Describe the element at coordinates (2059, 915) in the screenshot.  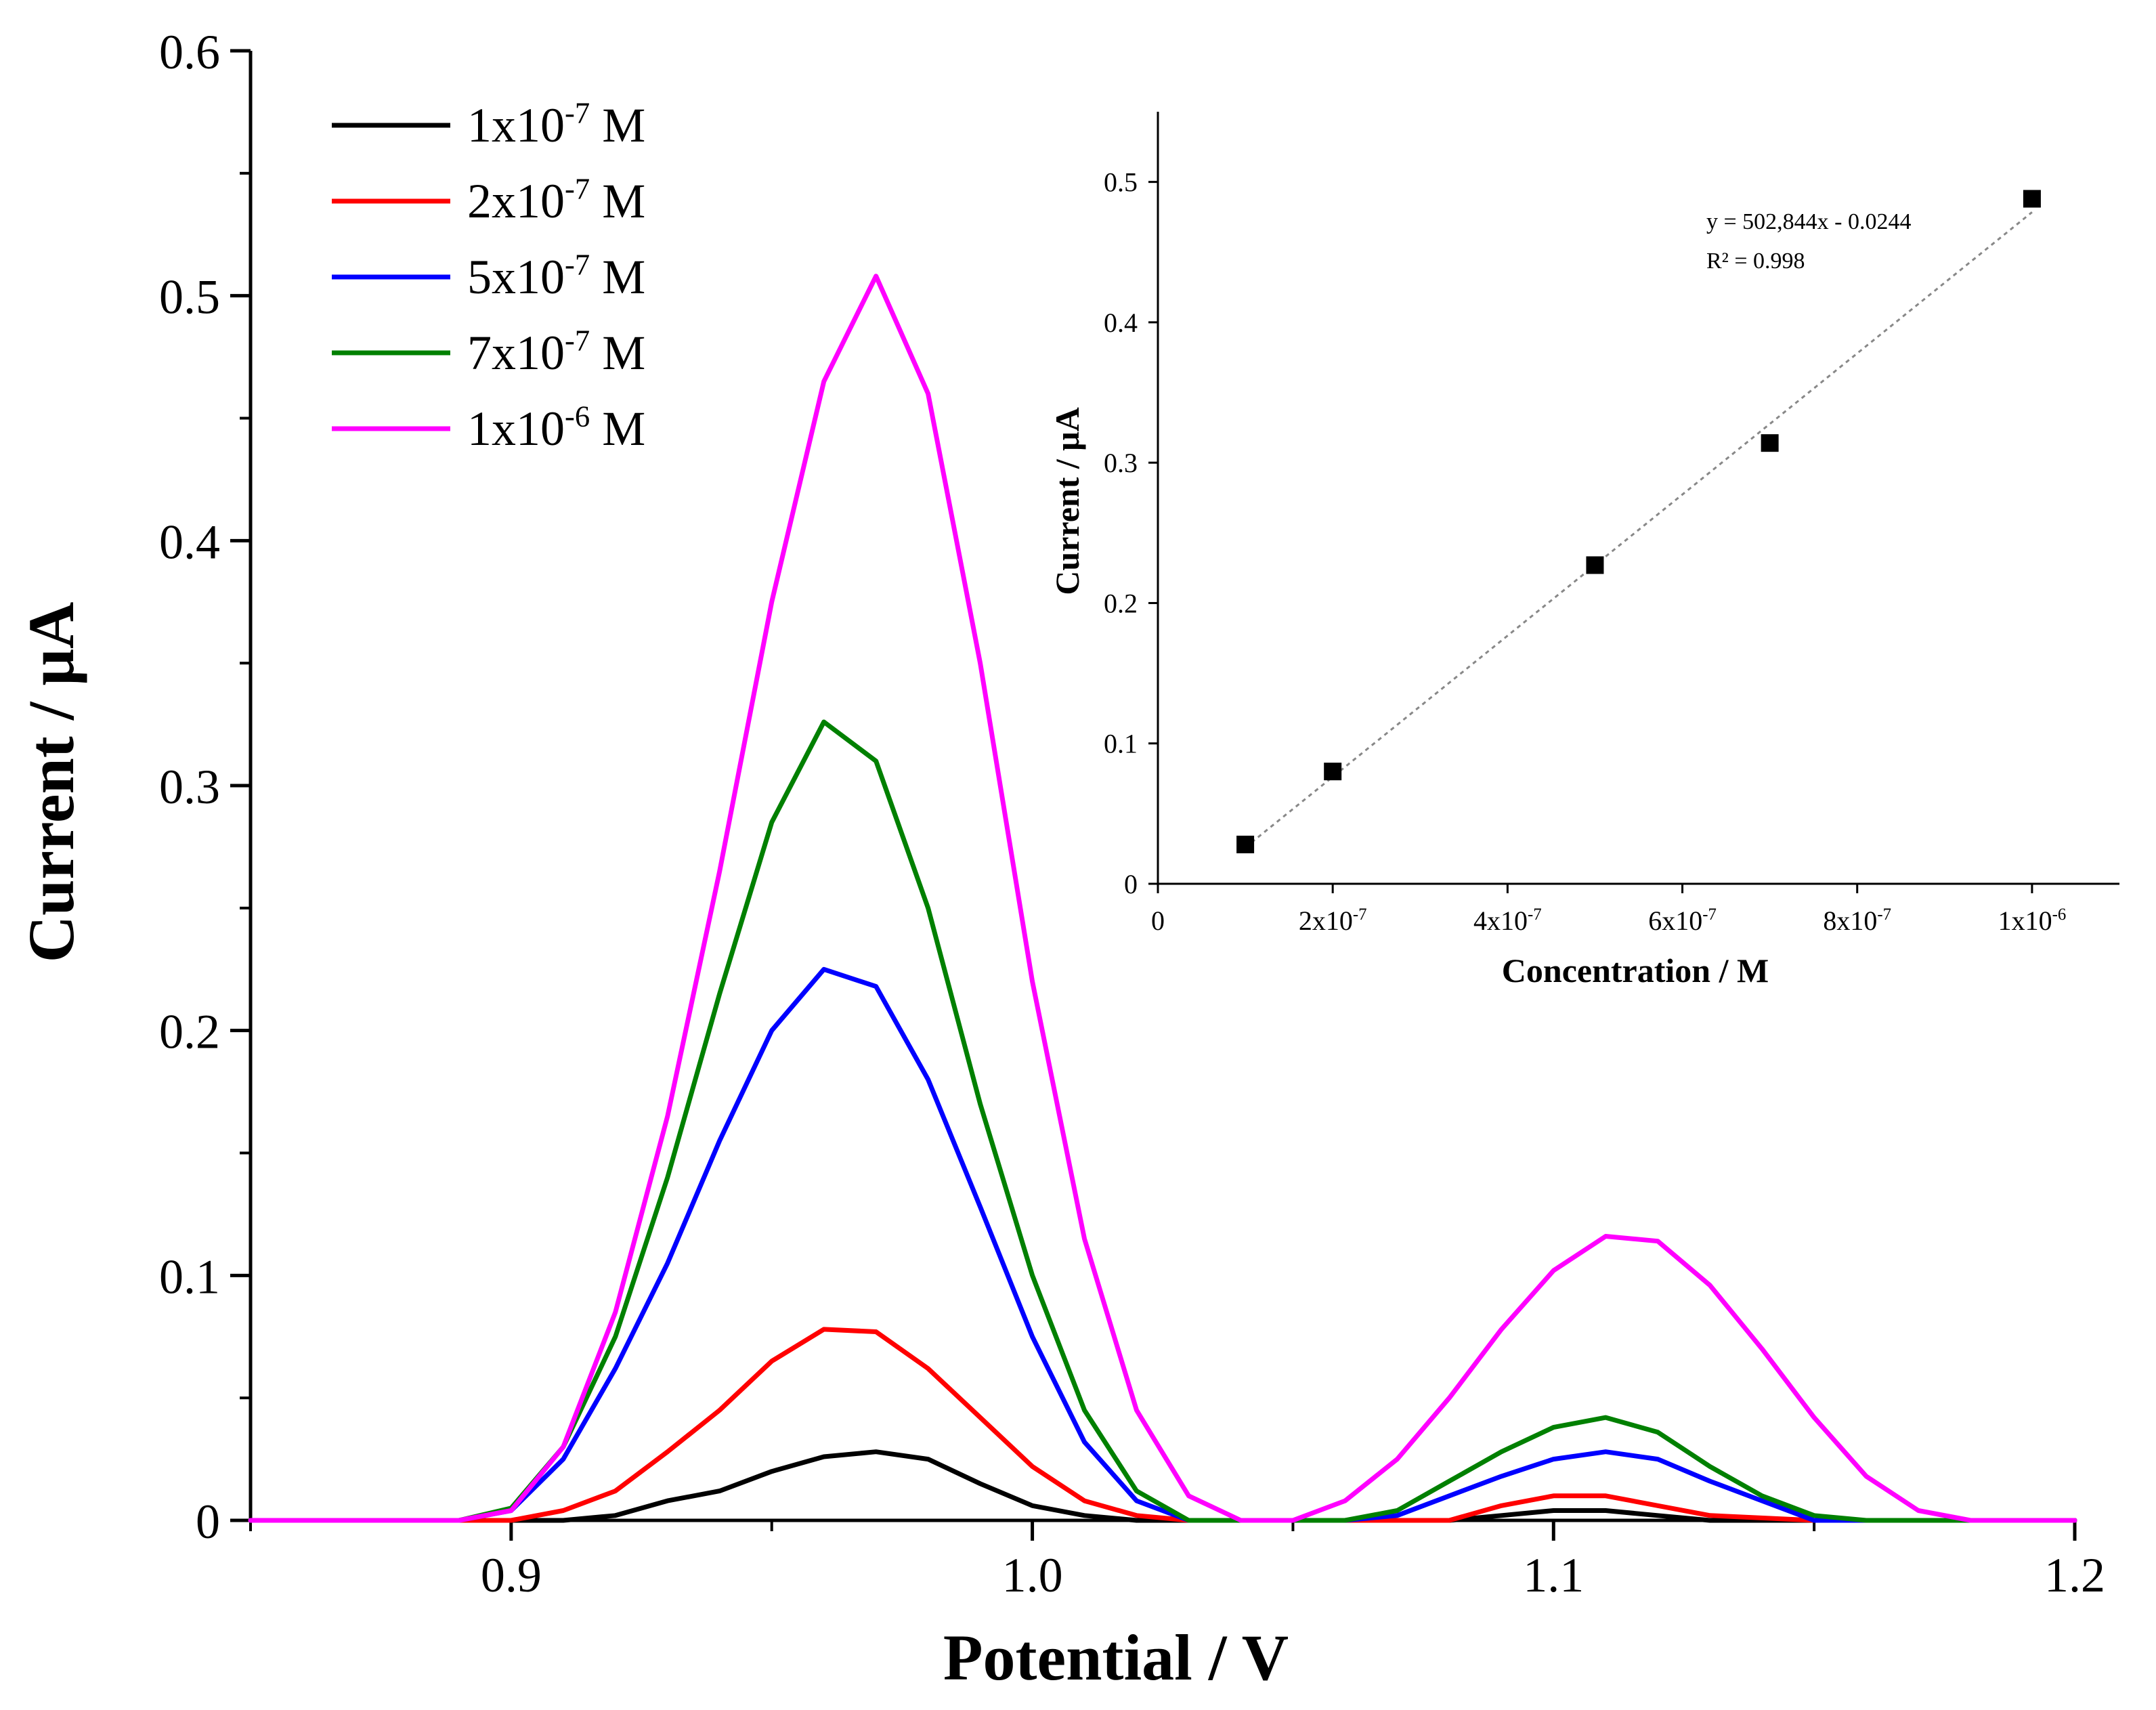
I see `inset-x-tick-label-exp: -6` at that location.